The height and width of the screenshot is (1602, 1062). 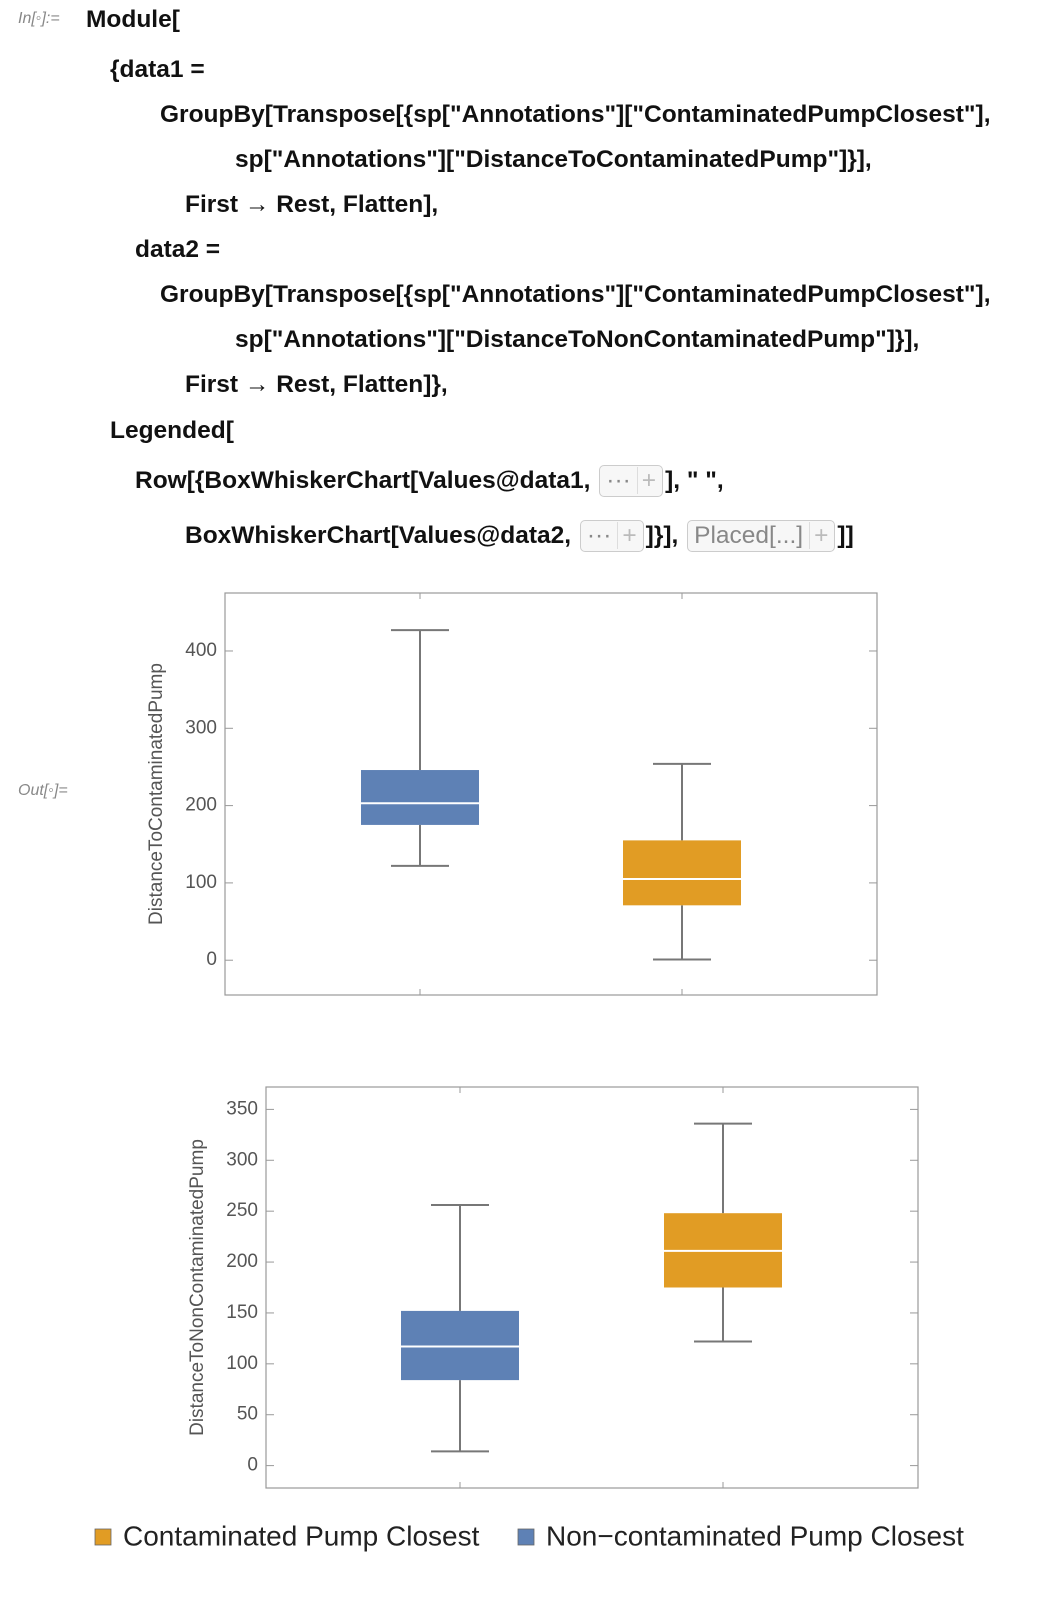 What do you see at coordinates (694, 480) in the screenshot?
I see `code-text: ], " ",` at bounding box center [694, 480].